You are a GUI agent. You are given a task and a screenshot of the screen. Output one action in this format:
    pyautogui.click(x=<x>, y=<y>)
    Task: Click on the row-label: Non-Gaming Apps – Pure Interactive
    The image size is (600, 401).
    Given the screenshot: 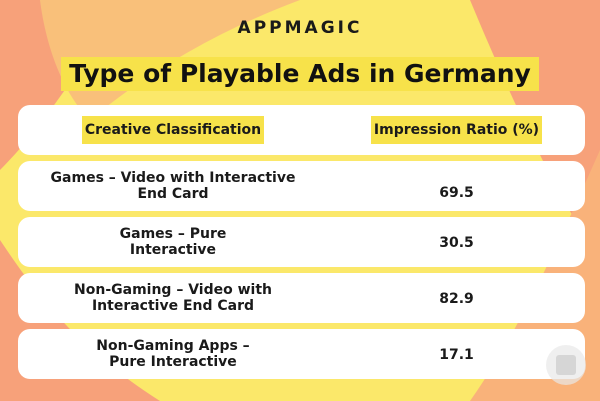 What is the action you would take?
    pyautogui.click(x=173, y=354)
    